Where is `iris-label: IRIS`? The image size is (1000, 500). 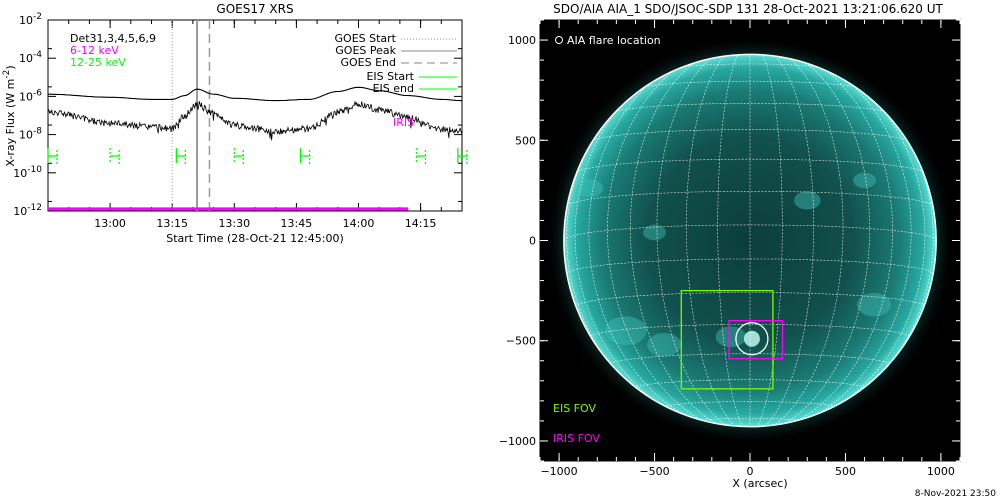
iris-label: IRIS is located at coordinates (403, 122).